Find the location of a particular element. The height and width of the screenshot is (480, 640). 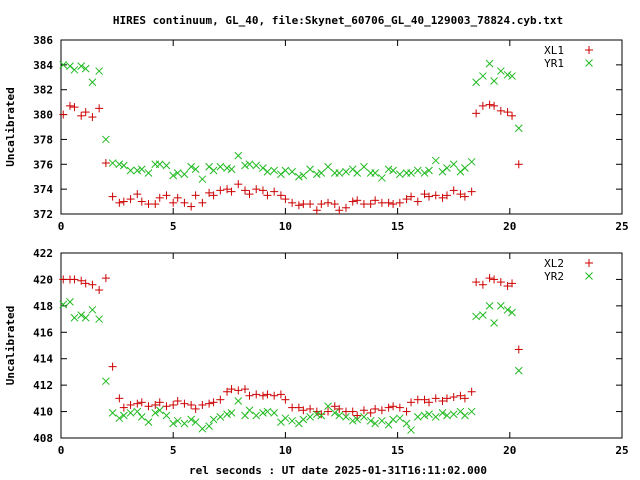

legend-label: XL1 is located at coordinates (554, 50).